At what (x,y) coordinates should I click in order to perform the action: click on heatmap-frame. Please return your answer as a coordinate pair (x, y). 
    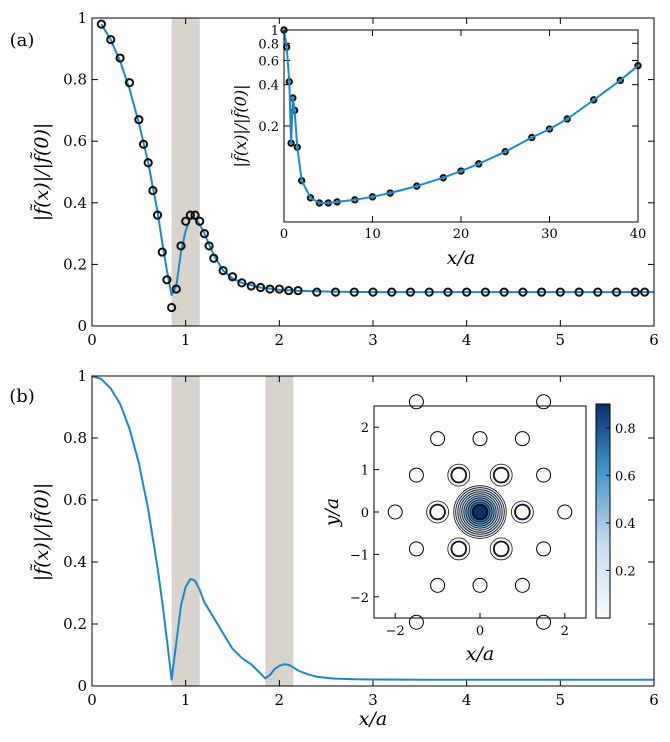
    Looking at the image, I should click on (480, 512).